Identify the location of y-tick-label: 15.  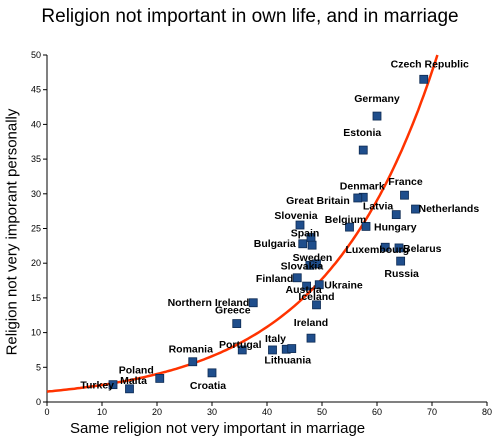
(36, 298).